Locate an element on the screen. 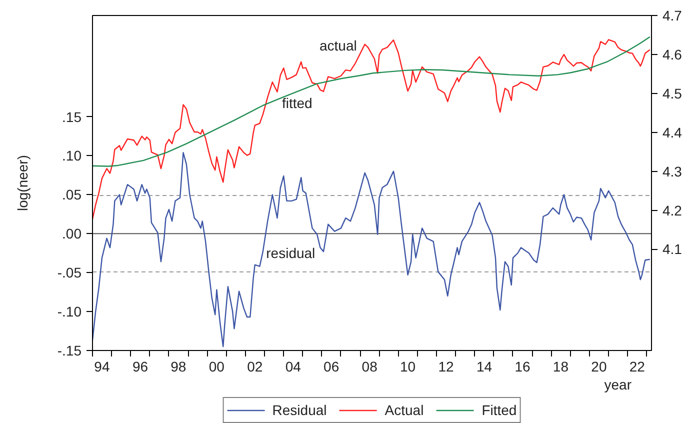 Image resolution: width=697 pixels, height=423 pixels. y2-tick-label: 4.4 is located at coordinates (672, 132).